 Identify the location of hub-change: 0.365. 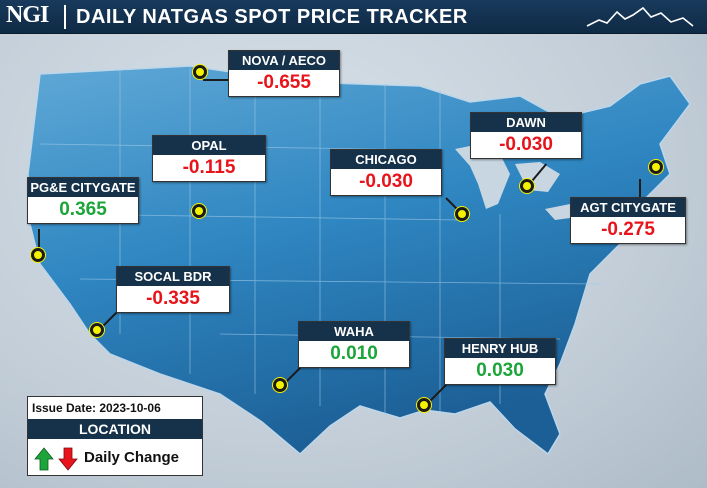
(83, 209).